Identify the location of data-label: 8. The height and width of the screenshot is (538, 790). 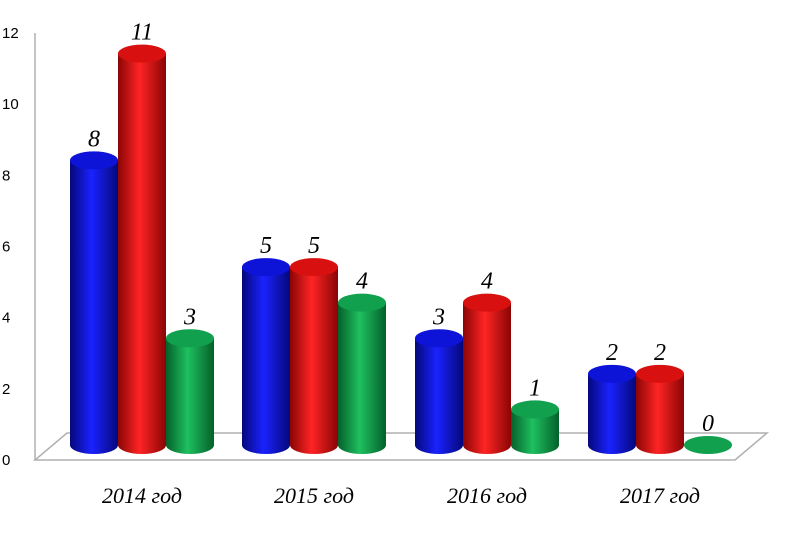
(94, 139).